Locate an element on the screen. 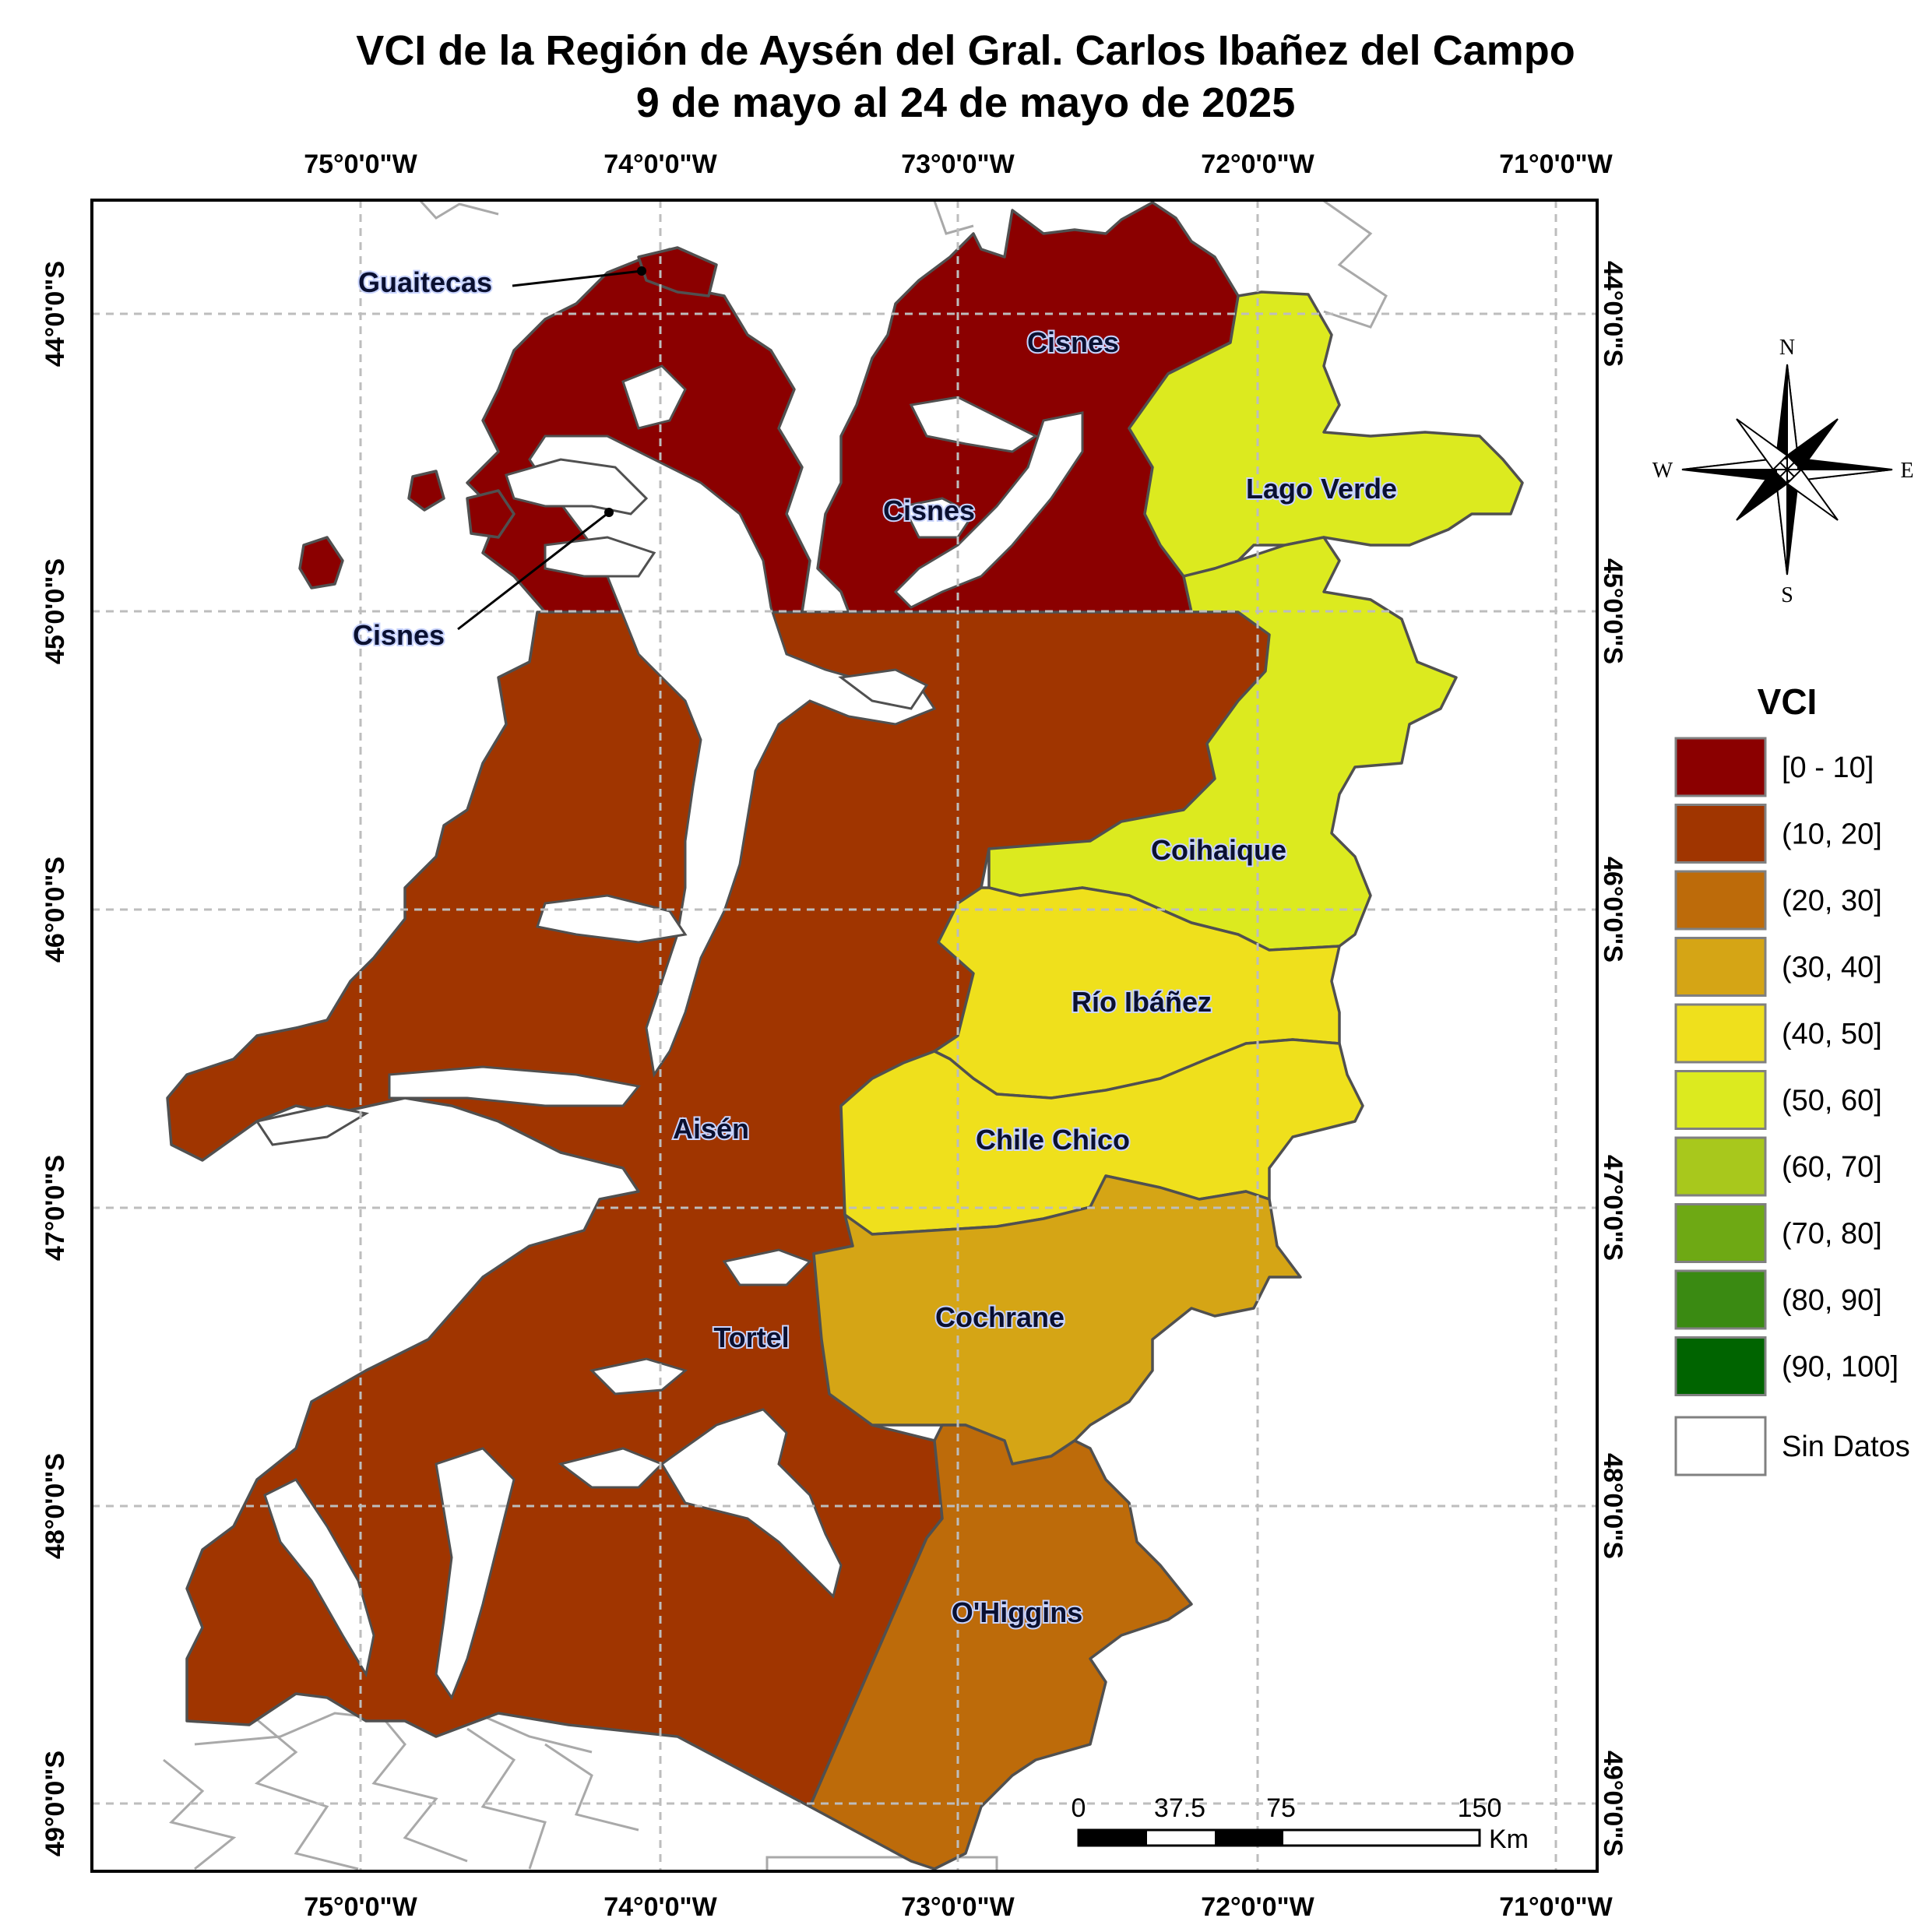 The image size is (1932, 1932). island-guaitecas is located at coordinates (677, 271).